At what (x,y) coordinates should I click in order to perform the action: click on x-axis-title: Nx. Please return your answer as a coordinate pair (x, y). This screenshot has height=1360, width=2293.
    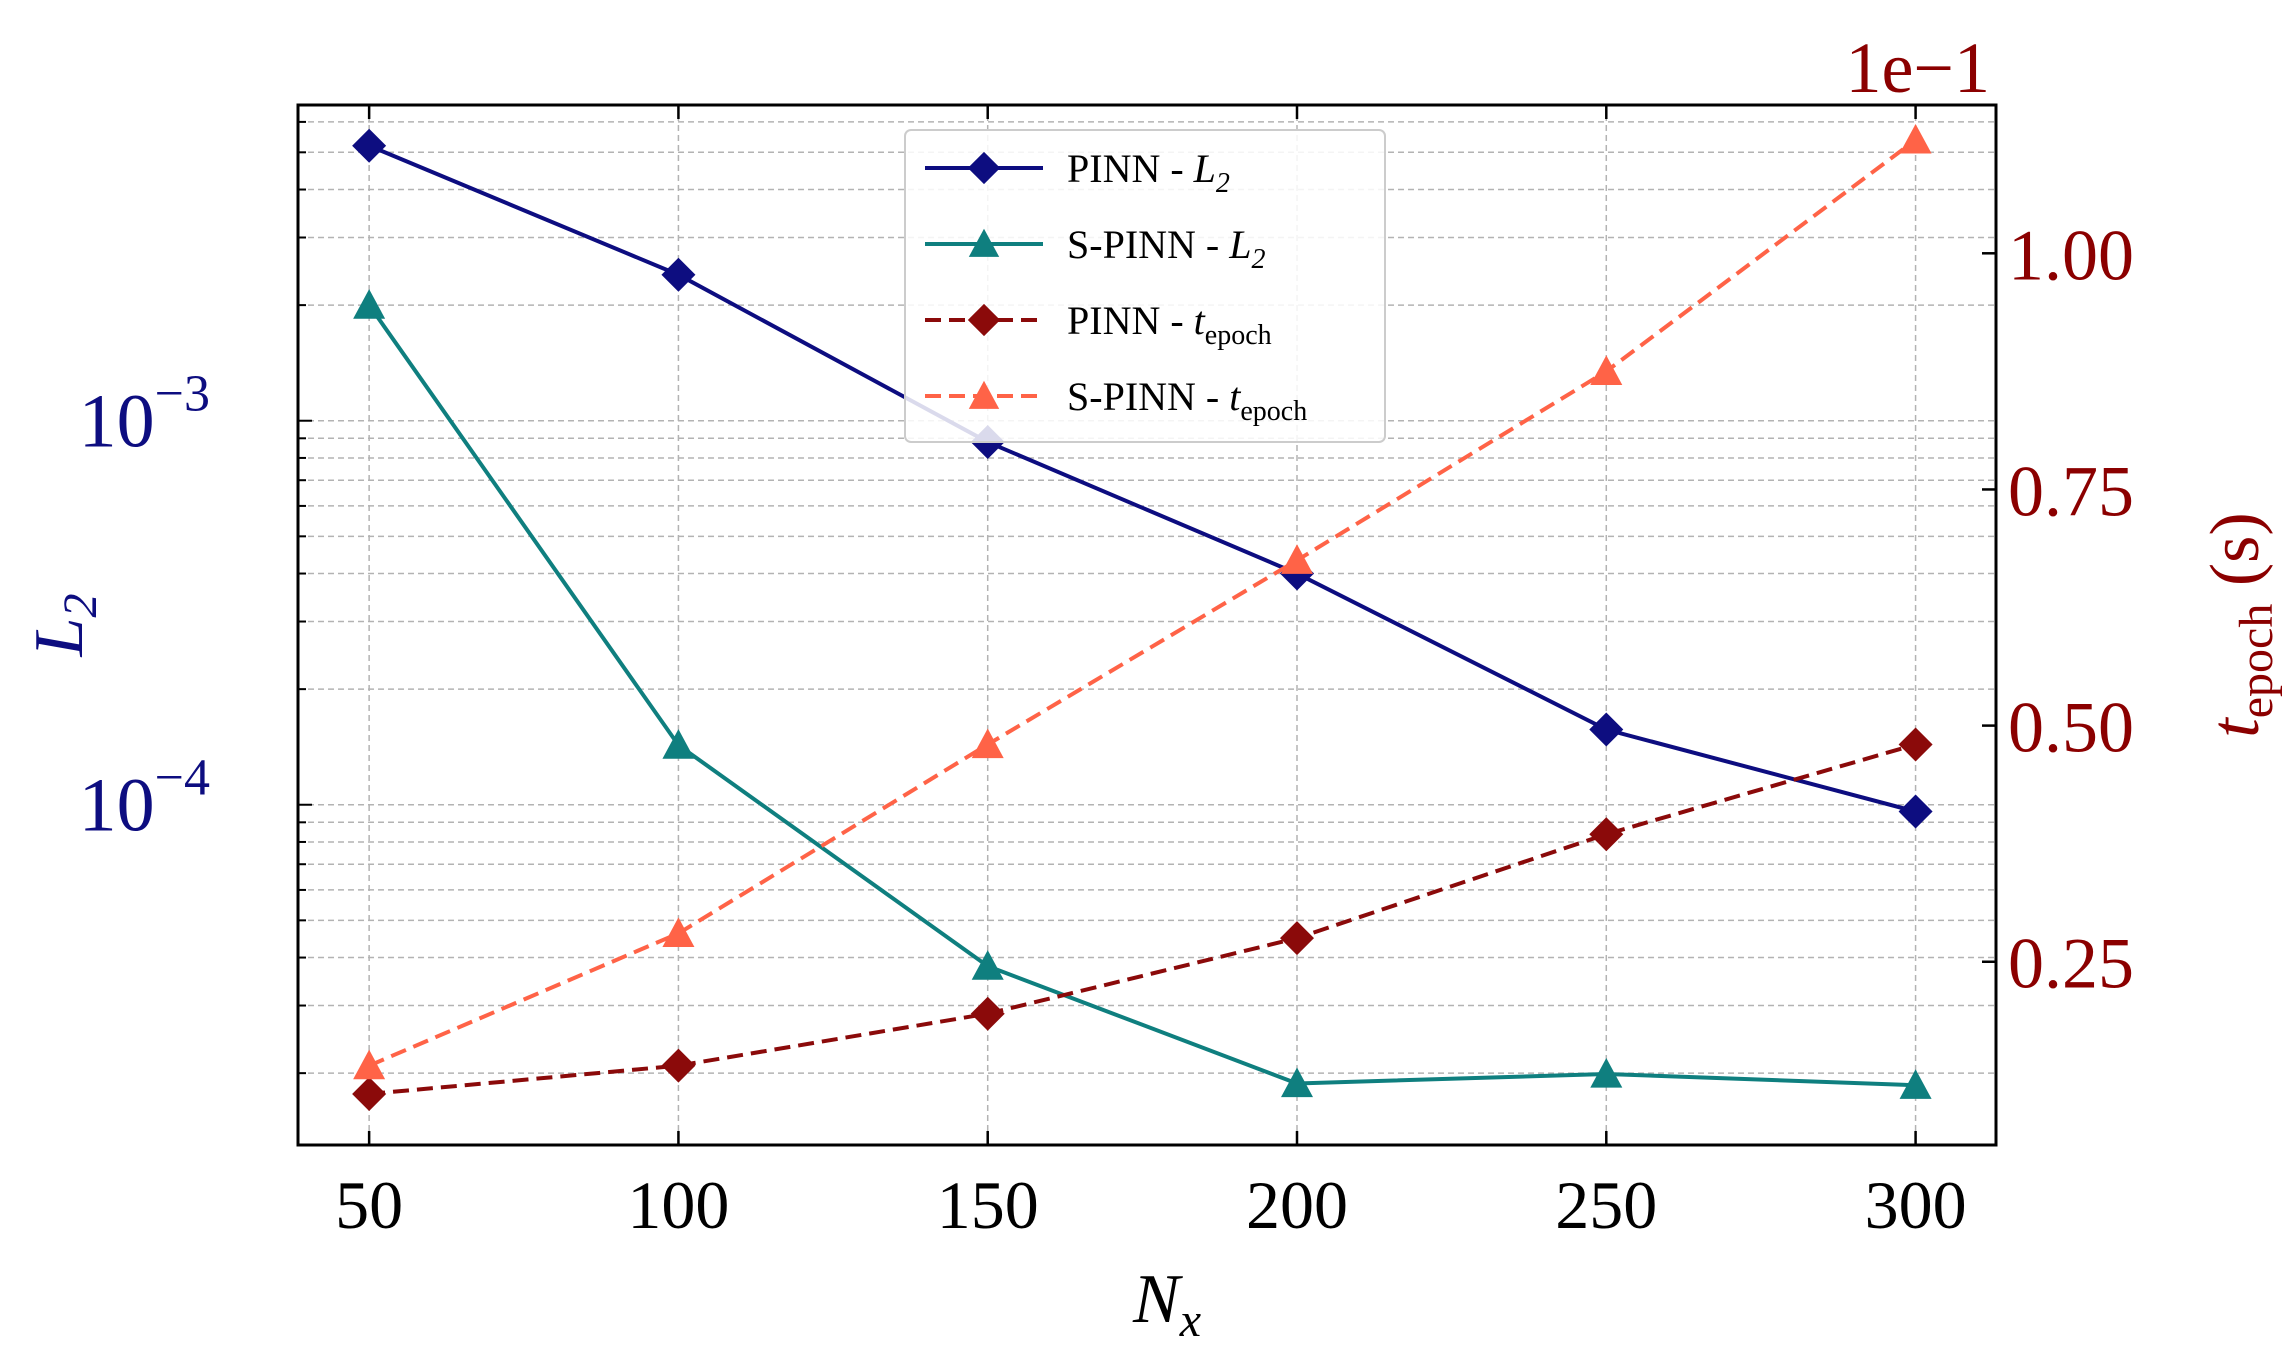
    Looking at the image, I should click on (1166, 1304).